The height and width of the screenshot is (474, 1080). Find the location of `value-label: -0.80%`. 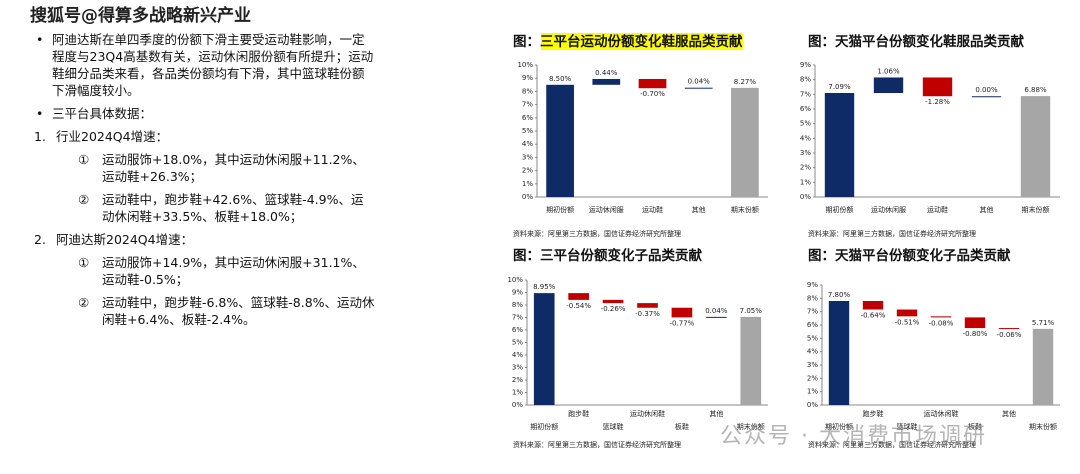

value-label: -0.80% is located at coordinates (975, 334).